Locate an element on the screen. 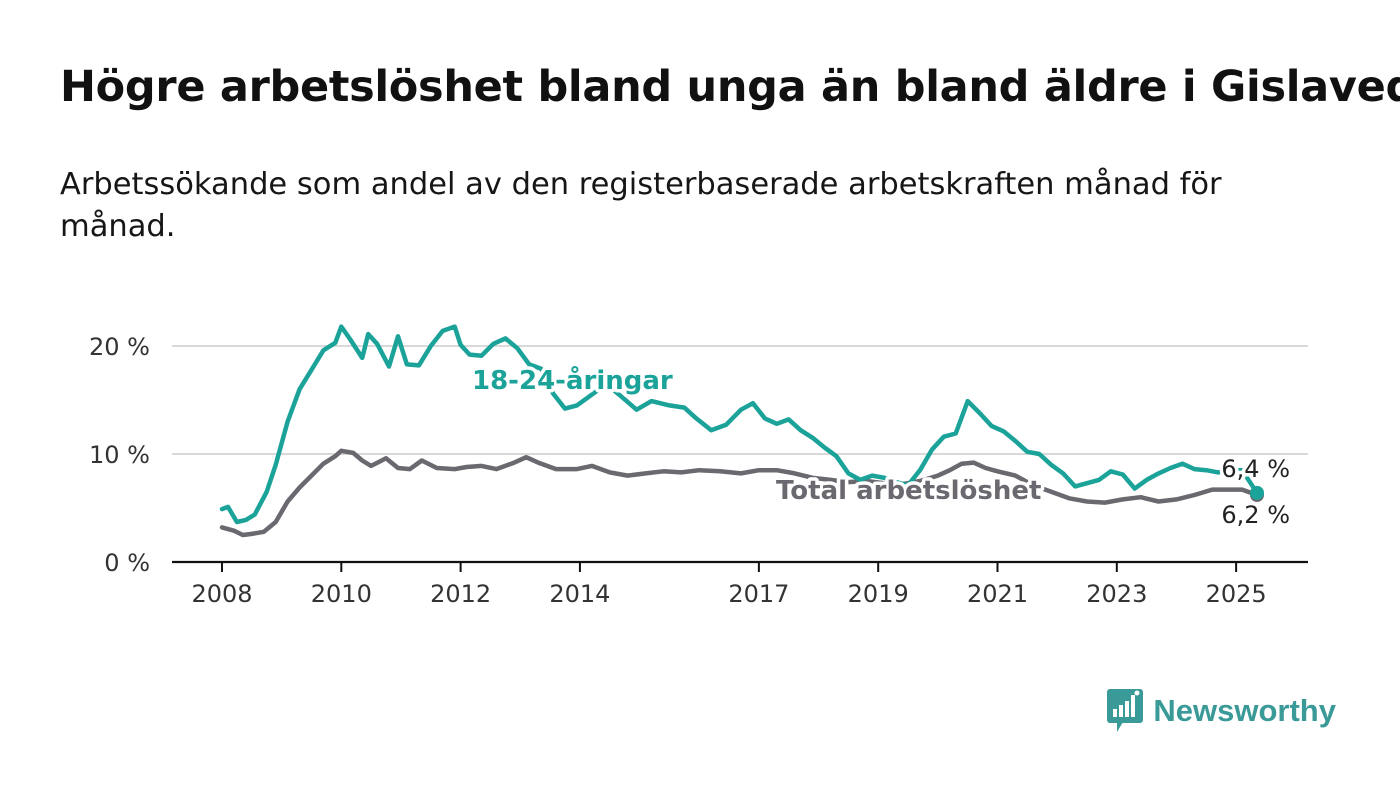  y-tick-label: 10 % is located at coordinates (119, 455).